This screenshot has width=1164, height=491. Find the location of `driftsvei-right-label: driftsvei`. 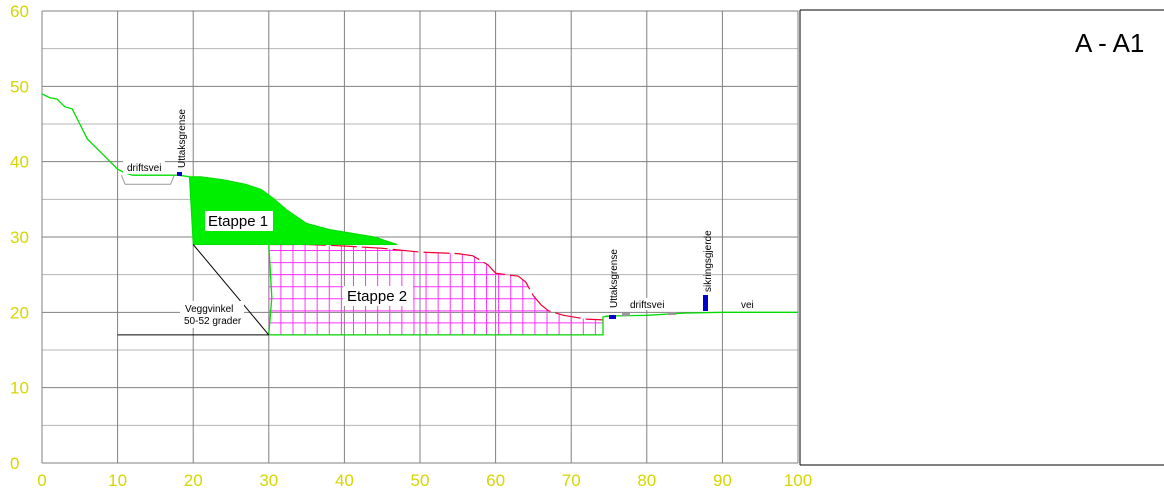

driftsvei-right-label: driftsvei is located at coordinates (647, 305).